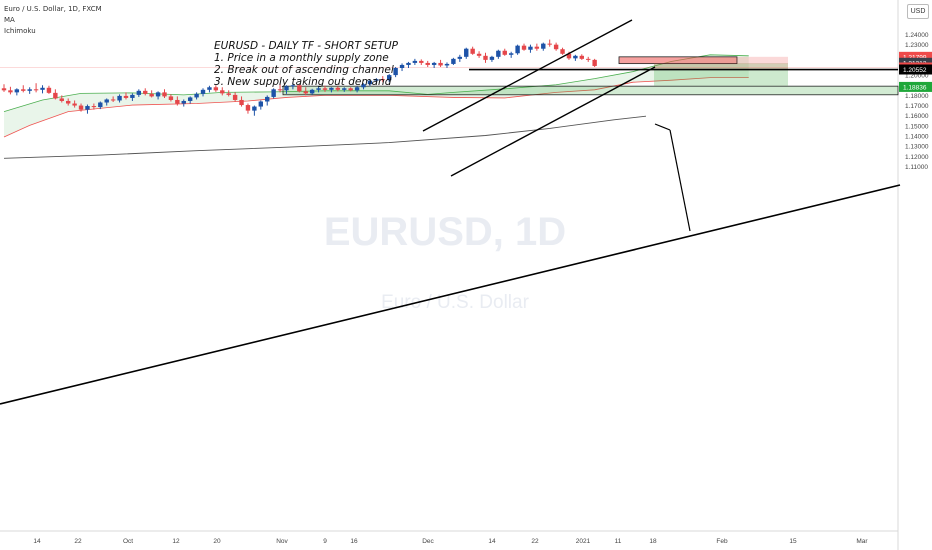 This screenshot has height=550, width=932. What do you see at coordinates (917, 96) in the screenshot?
I see `y-tick-label: 1.18000` at bounding box center [917, 96].